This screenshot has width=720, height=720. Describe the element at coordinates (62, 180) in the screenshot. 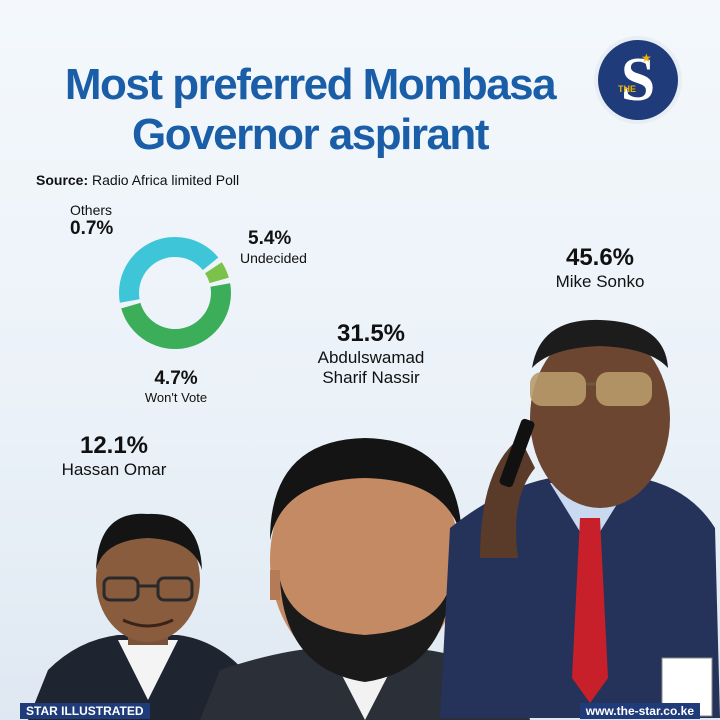

I see `source-label: Source:` at that location.